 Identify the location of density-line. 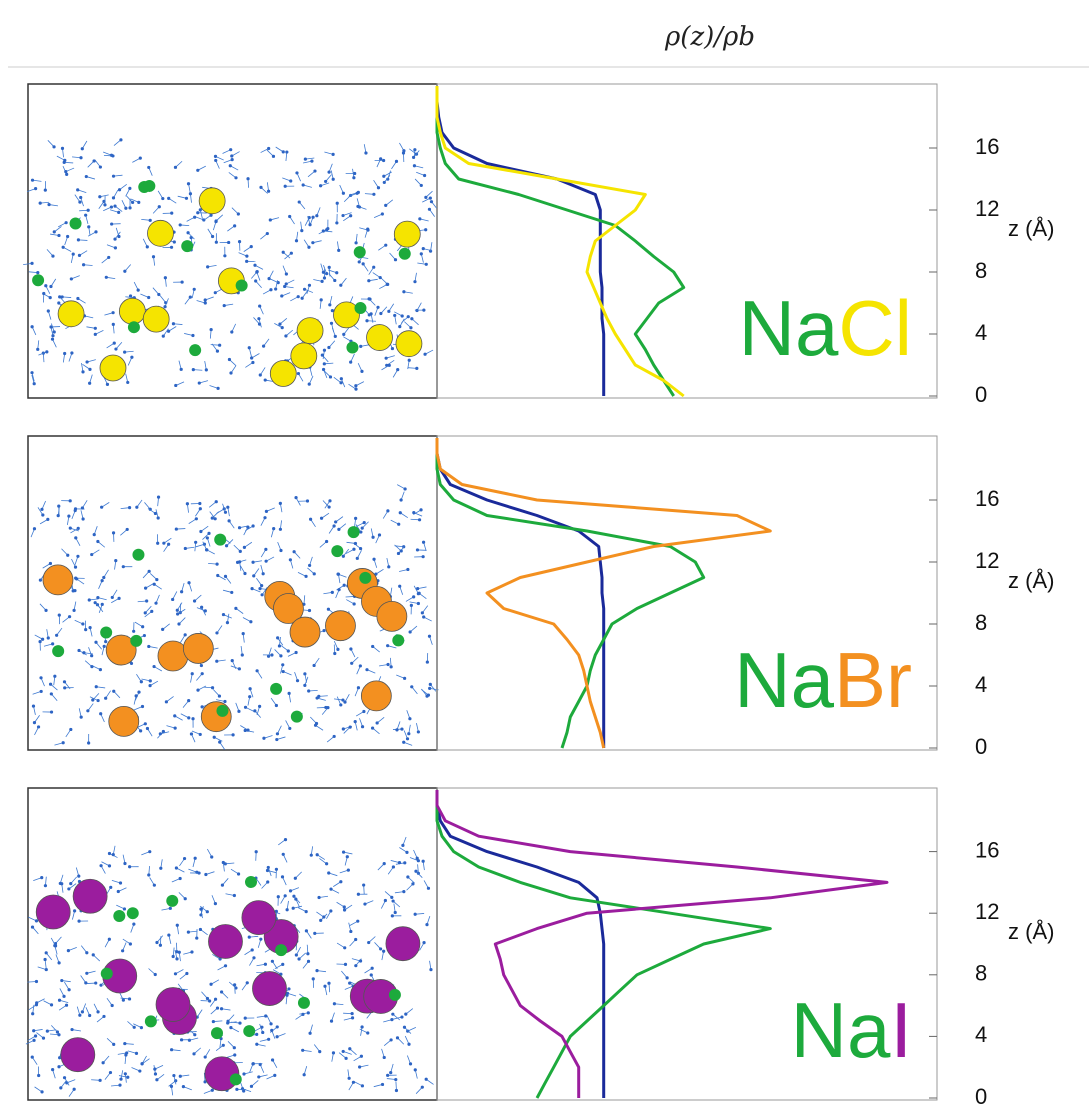
(520, 944).